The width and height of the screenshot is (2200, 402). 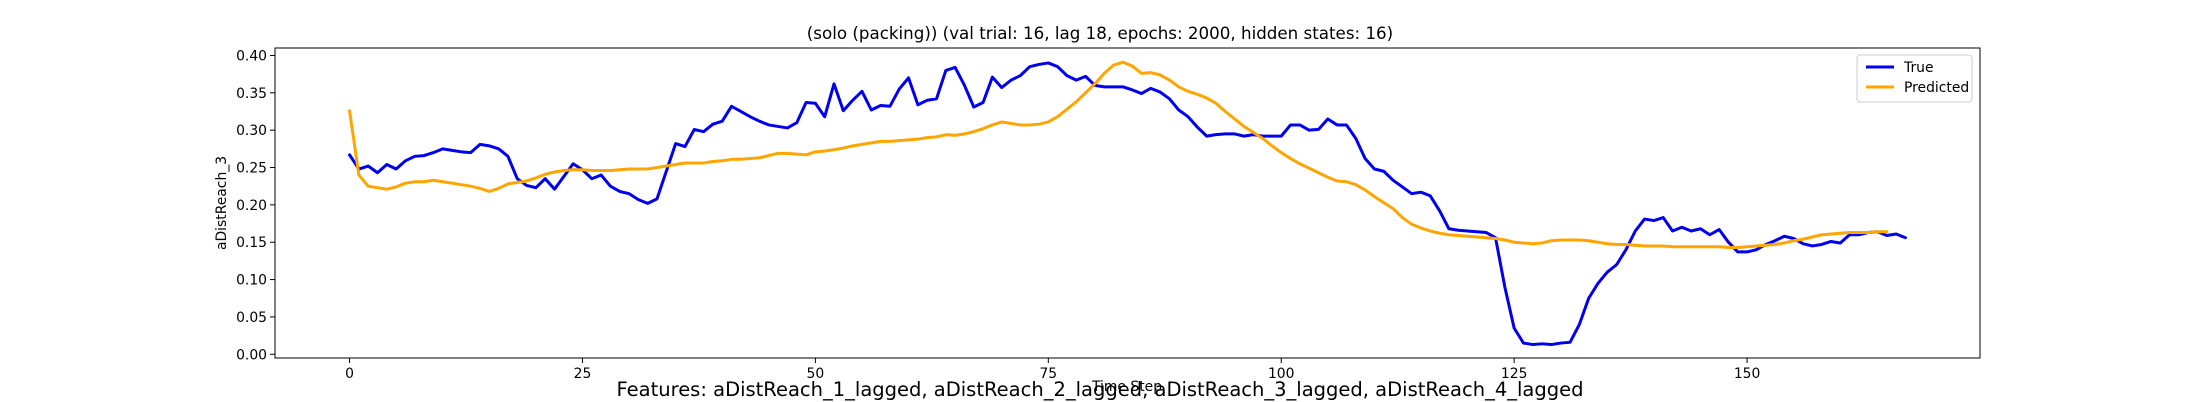 I want to click on x-tick-label: 25, so click(x=583, y=374).